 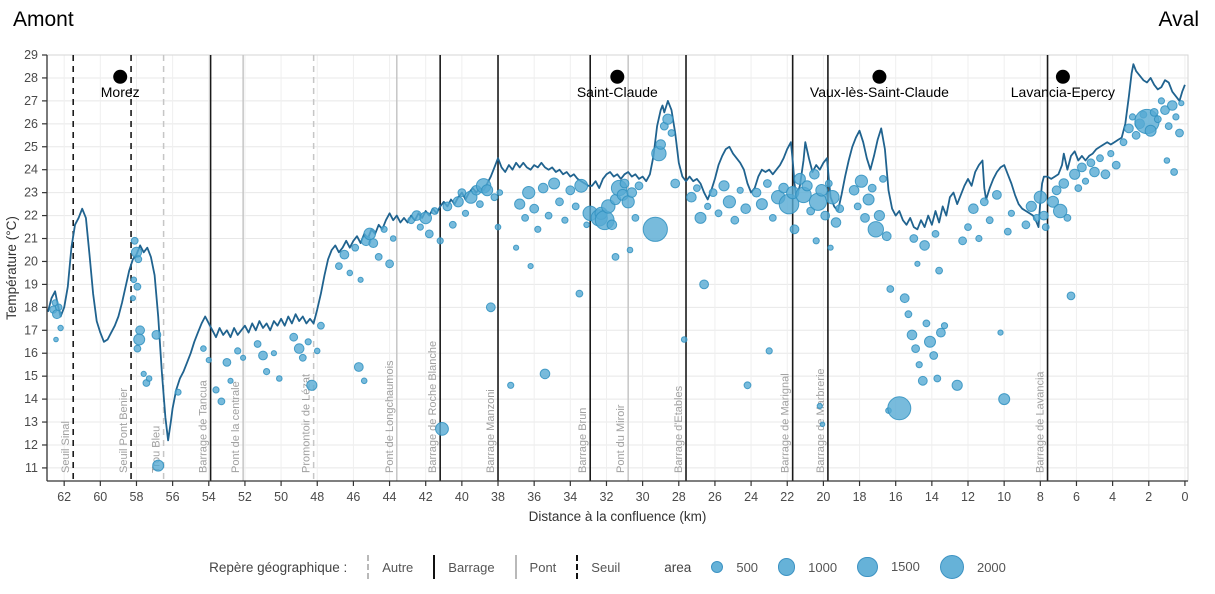 What do you see at coordinates (932, 497) in the screenshot?
I see `x-tick-label: 14` at bounding box center [932, 497].